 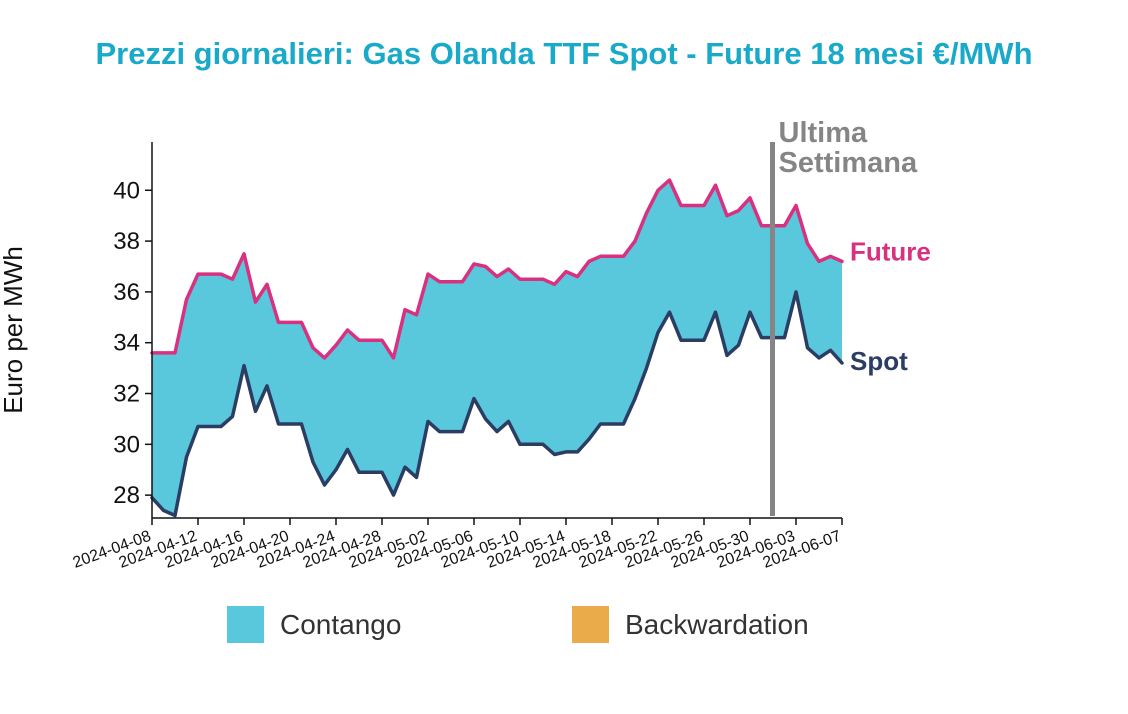 What do you see at coordinates (126, 444) in the screenshot?
I see `y-tick-label: 30` at bounding box center [126, 444].